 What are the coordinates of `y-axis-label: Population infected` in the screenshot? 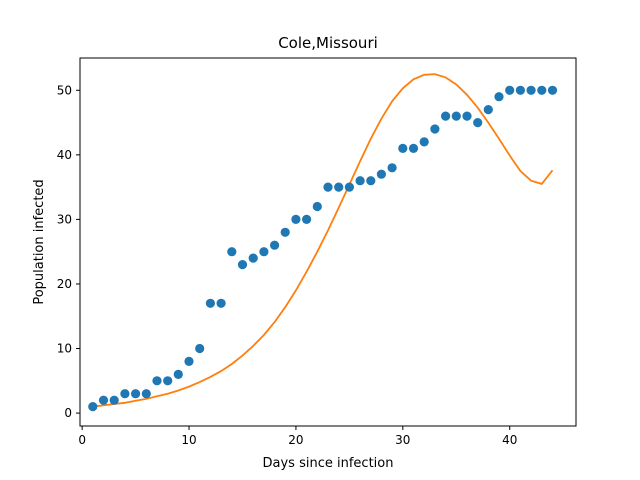 It's located at (39, 241).